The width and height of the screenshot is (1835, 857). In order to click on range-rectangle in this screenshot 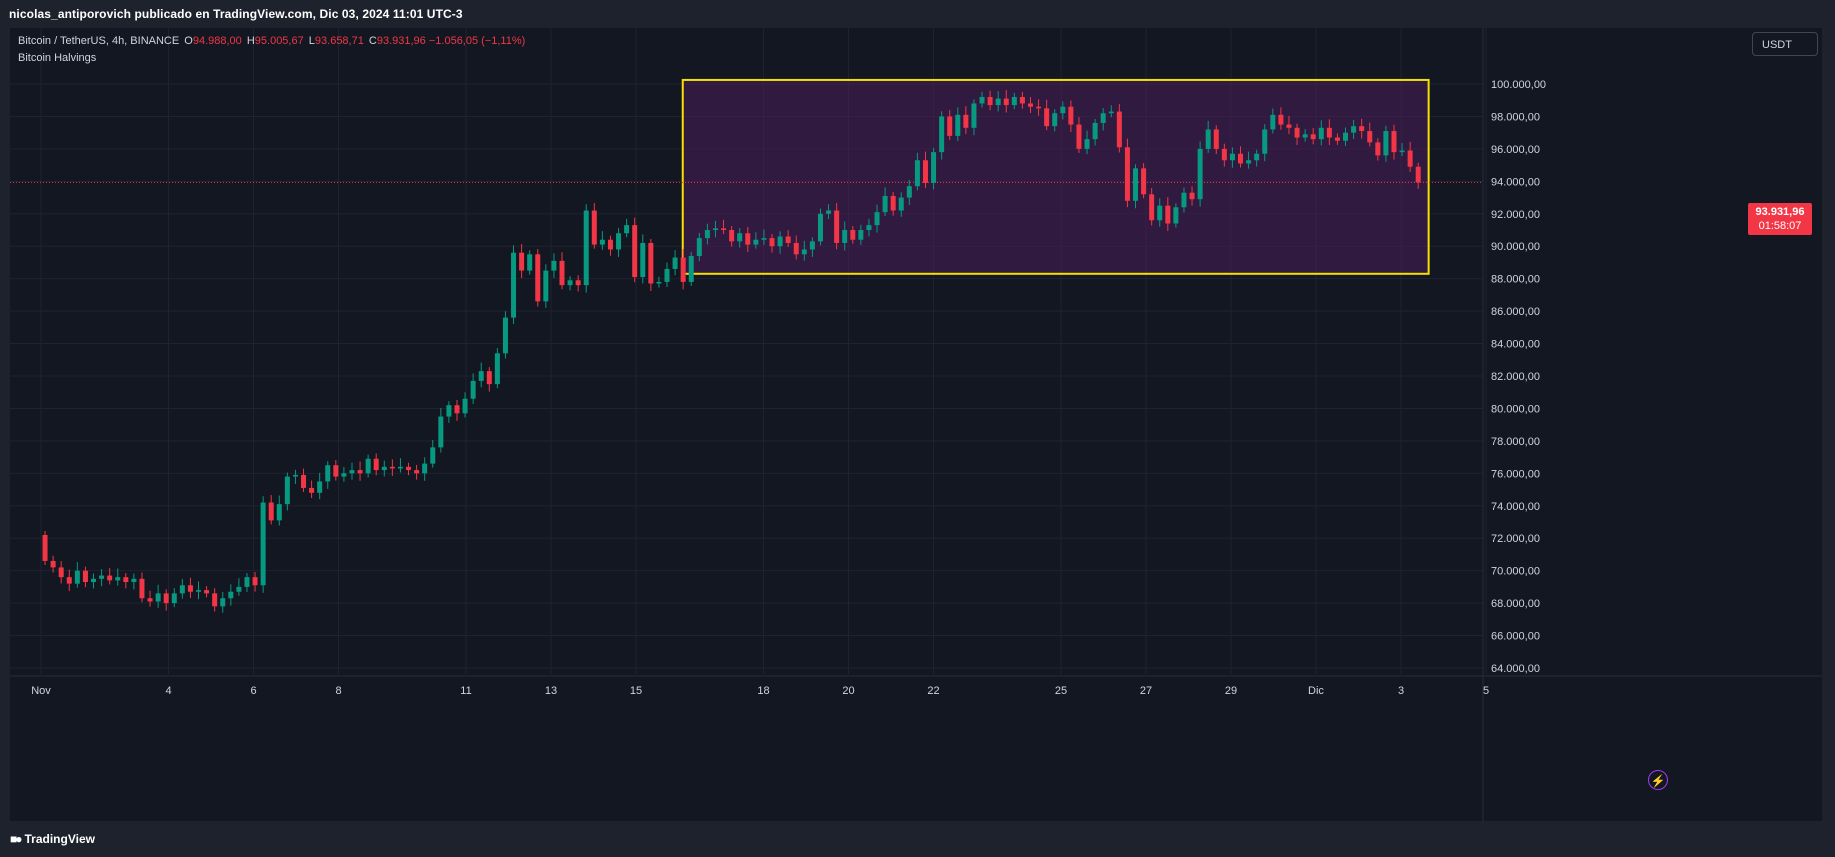, I will do `click(1055, 176)`.